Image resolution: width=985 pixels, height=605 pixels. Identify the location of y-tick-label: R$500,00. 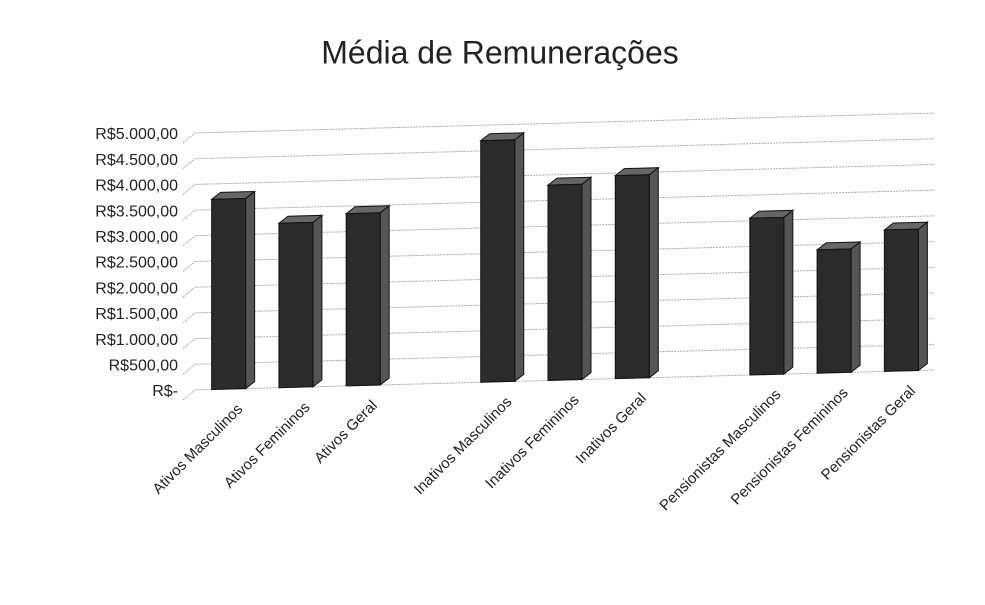
(143, 366).